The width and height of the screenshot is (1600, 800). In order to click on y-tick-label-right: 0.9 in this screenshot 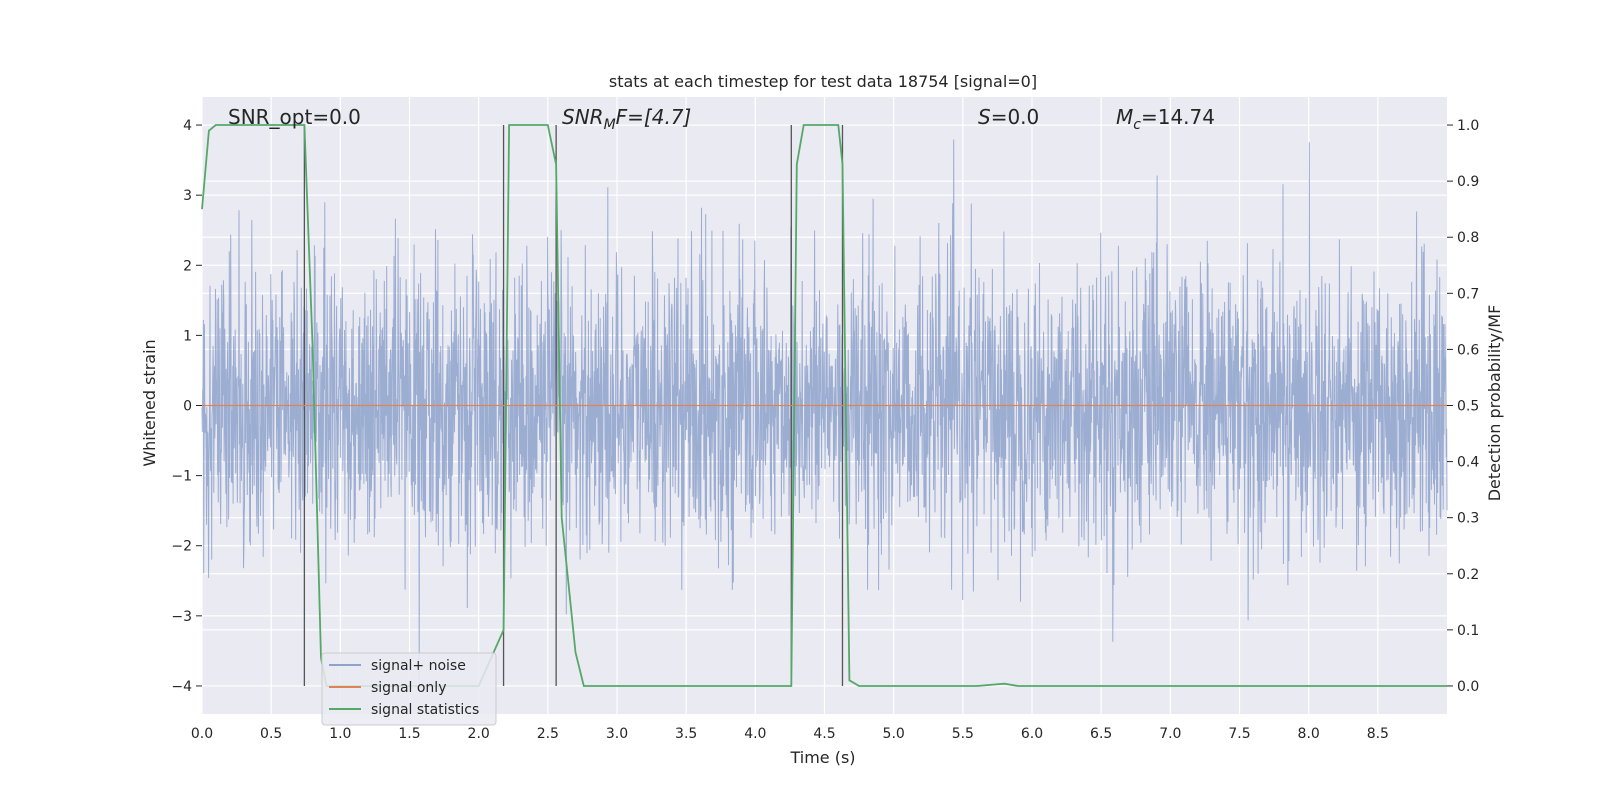, I will do `click(1468, 182)`.